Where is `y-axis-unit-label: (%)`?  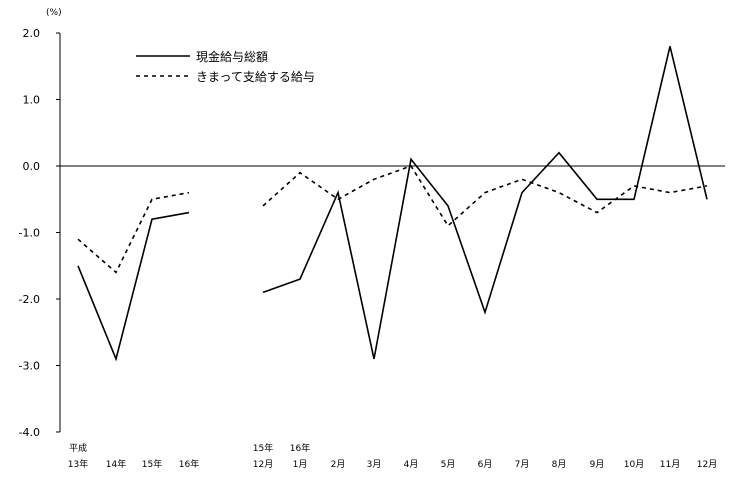
y-axis-unit-label: (%) is located at coordinates (54, 13).